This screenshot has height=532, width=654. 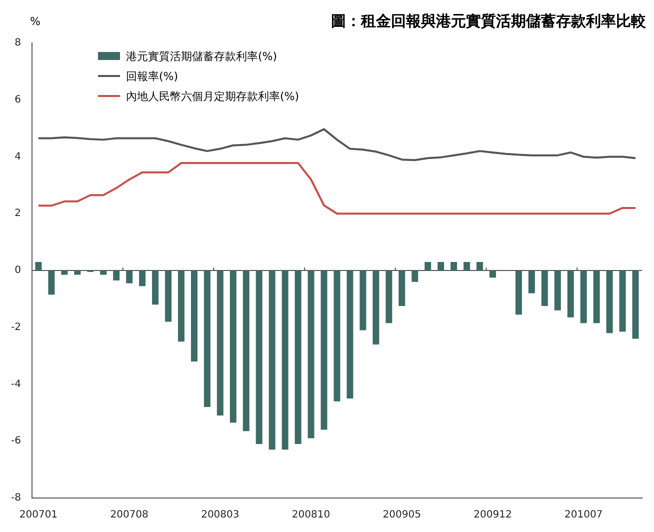 I want to click on y-tick-label: 4, so click(x=17, y=156).